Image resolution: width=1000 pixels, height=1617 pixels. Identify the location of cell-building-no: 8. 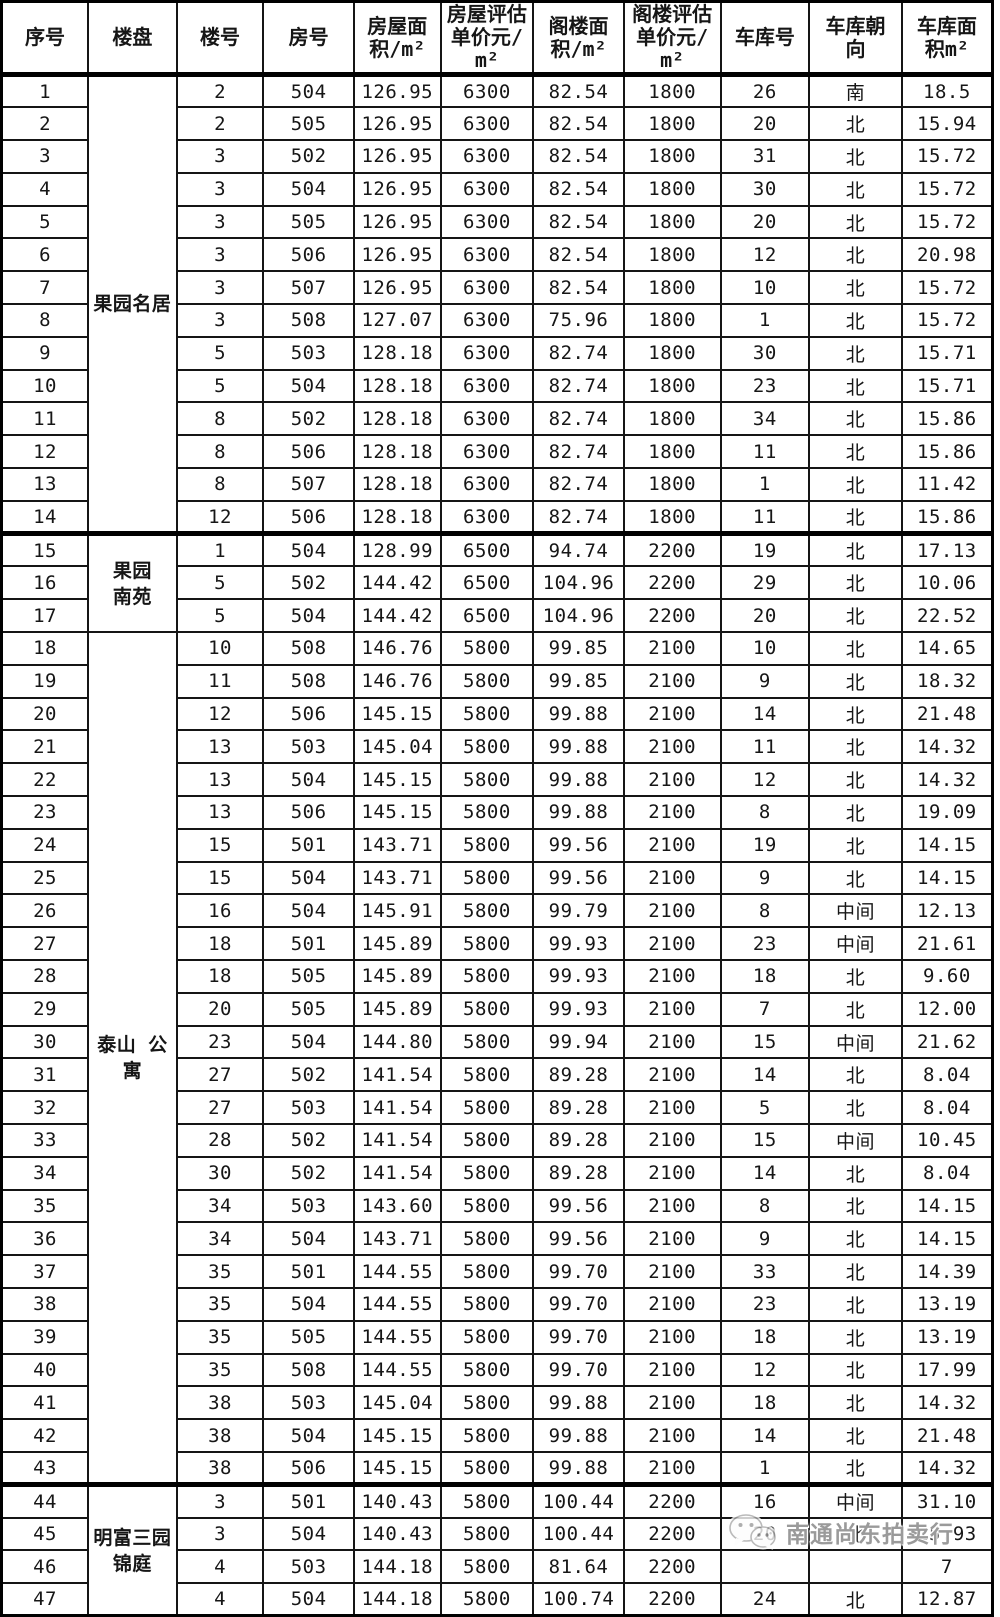
(220, 419).